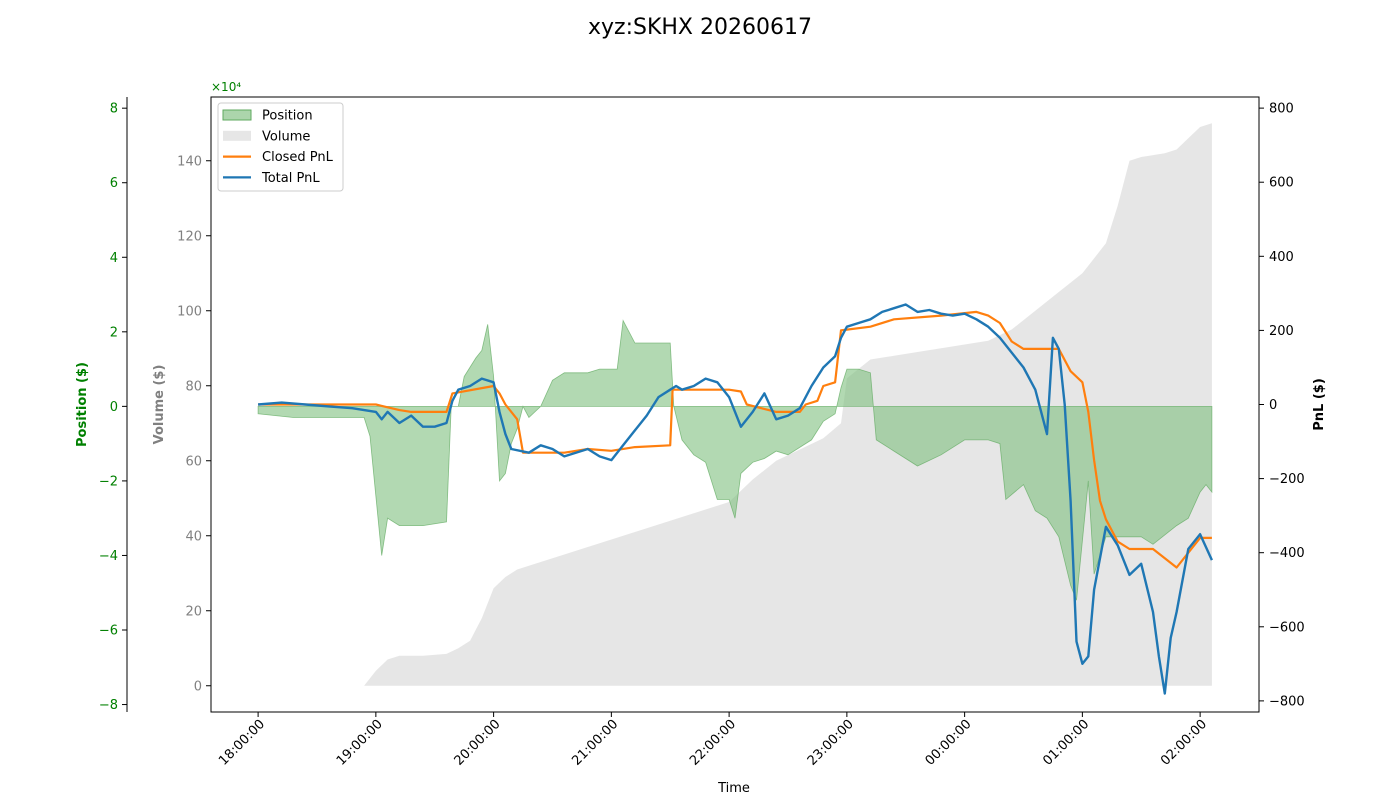 Image resolution: width=1400 pixels, height=800 pixels. What do you see at coordinates (82, 404) in the screenshot?
I see `position-axis-label: Position ($)` at bounding box center [82, 404].